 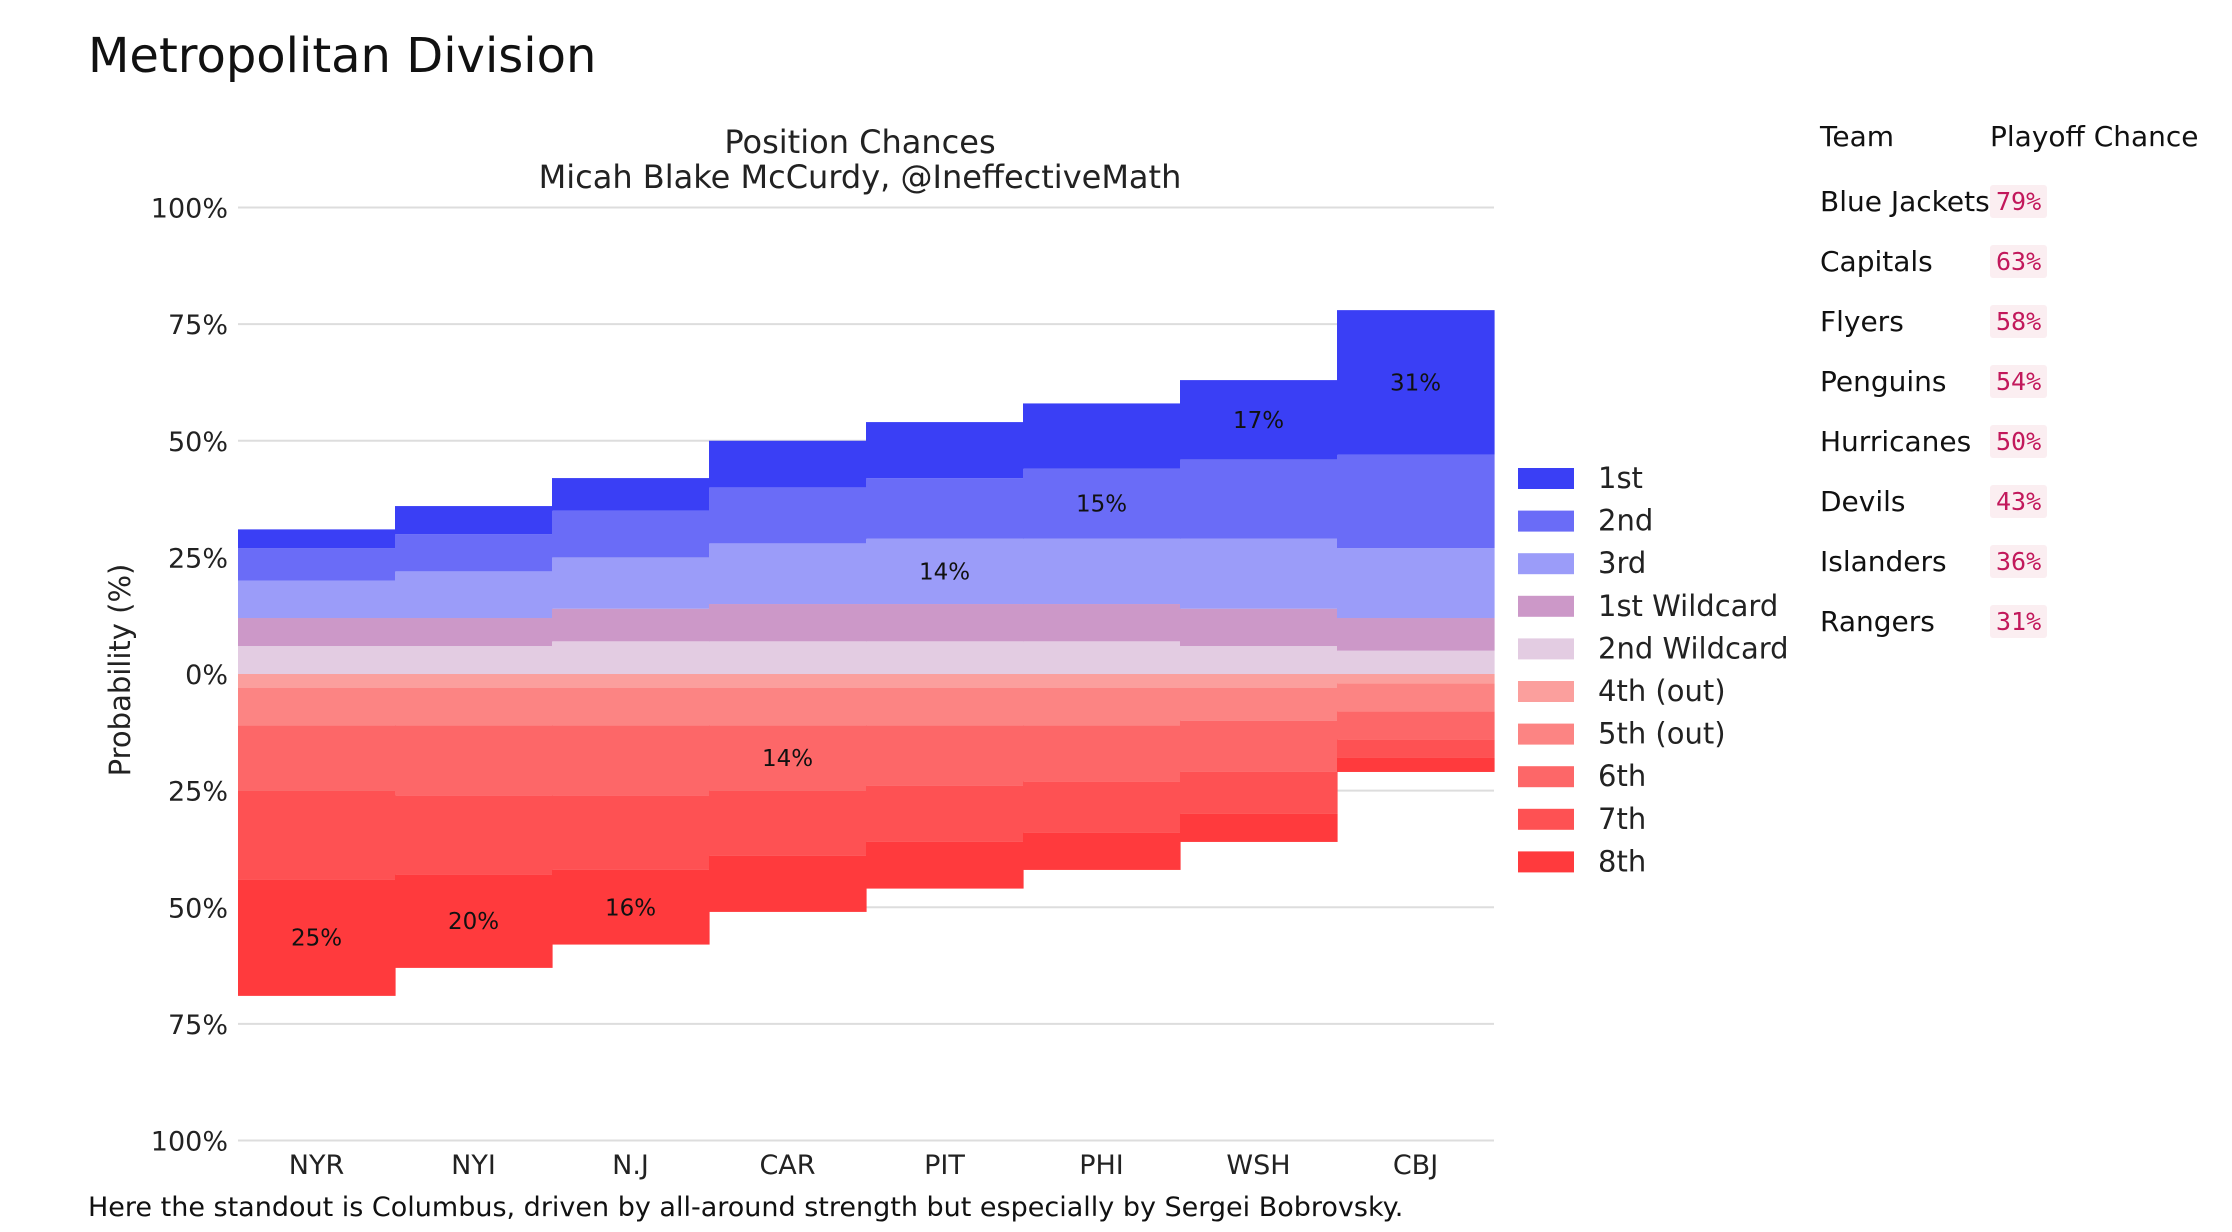 I want to click on x-tick-label: WSH, so click(x=1258, y=1165).